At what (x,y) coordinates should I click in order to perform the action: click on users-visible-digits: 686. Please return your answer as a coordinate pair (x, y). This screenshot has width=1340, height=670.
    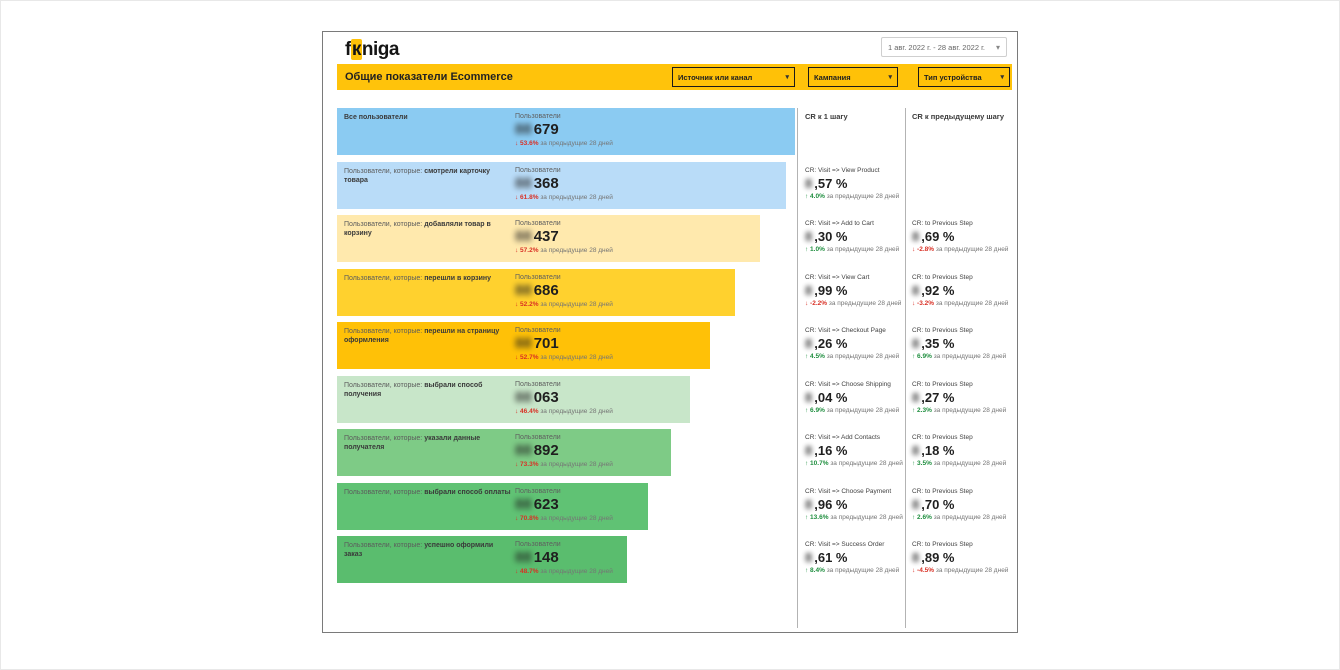
    Looking at the image, I should click on (546, 290).